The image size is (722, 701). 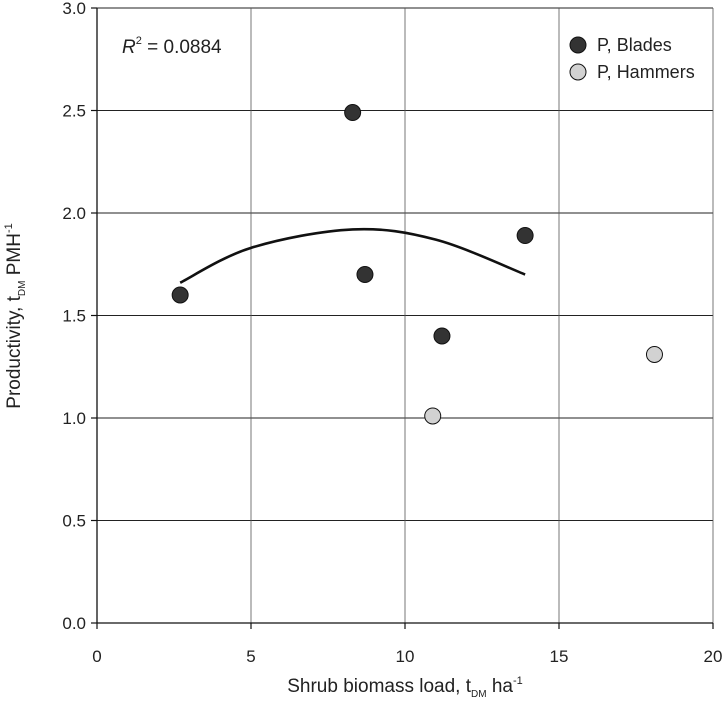 I want to click on r-squared-annotation: R2 = 0.0884, so click(x=172, y=46).